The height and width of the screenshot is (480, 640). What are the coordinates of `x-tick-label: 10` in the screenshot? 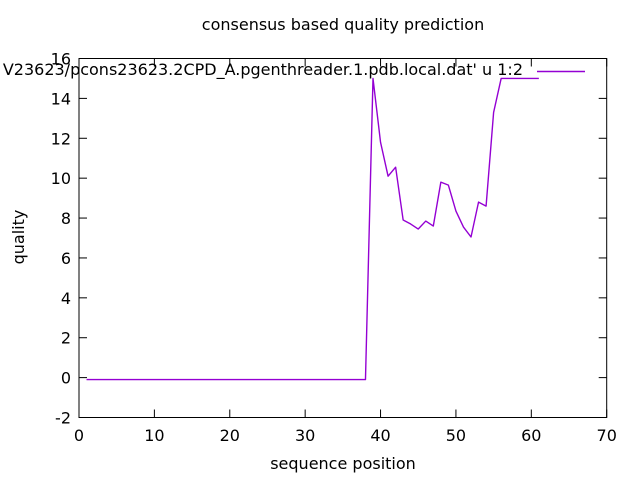 It's located at (154, 435).